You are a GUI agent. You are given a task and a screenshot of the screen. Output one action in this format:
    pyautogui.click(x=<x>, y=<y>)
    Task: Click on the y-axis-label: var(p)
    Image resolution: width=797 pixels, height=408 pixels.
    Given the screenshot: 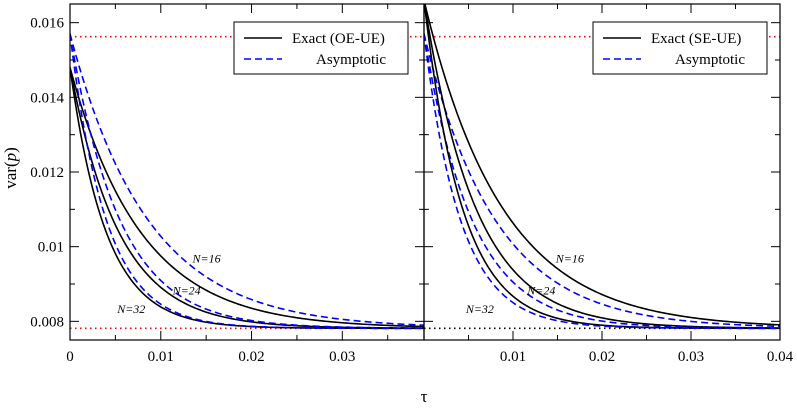 What is the action you would take?
    pyautogui.click(x=10, y=168)
    